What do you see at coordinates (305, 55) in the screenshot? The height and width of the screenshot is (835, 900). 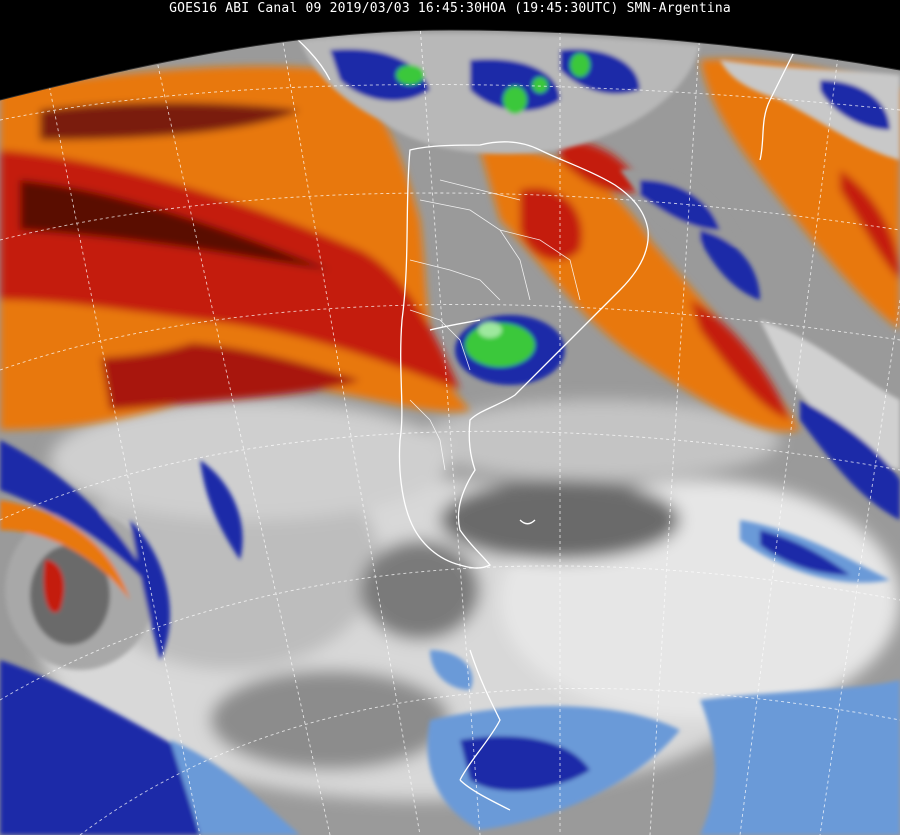 I see `north-coast-west` at bounding box center [305, 55].